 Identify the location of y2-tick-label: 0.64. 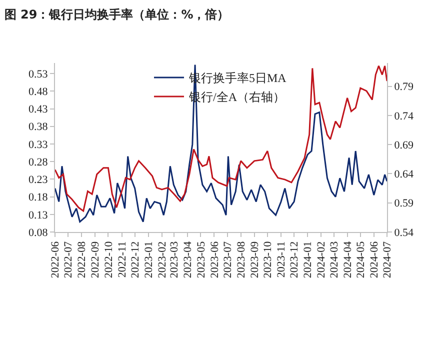
(404, 174).